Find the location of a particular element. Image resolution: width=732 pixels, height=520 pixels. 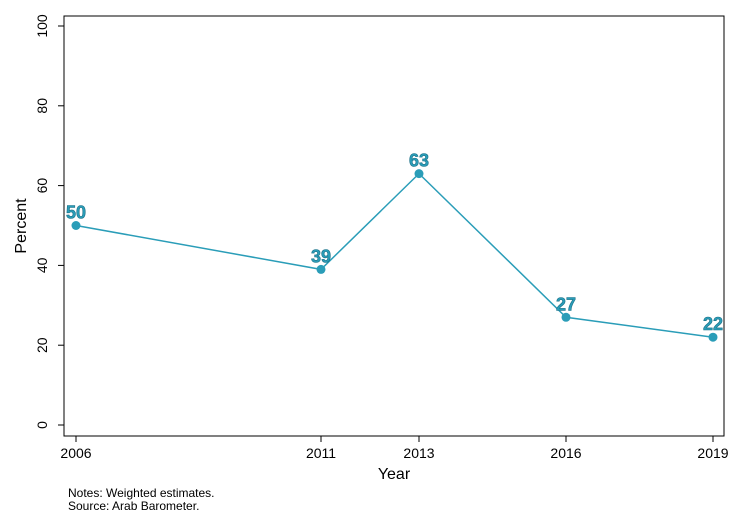

x-tick-label: 2011 is located at coordinates (321, 453).